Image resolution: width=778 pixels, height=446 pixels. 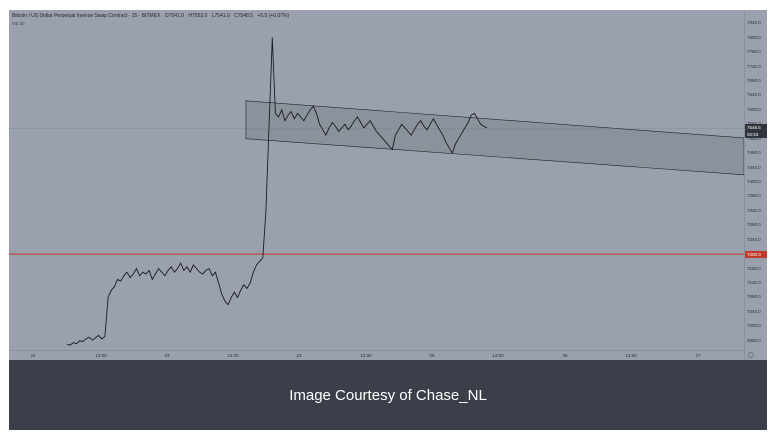 What do you see at coordinates (494, 138) in the screenshot?
I see `descending-channel` at bounding box center [494, 138].